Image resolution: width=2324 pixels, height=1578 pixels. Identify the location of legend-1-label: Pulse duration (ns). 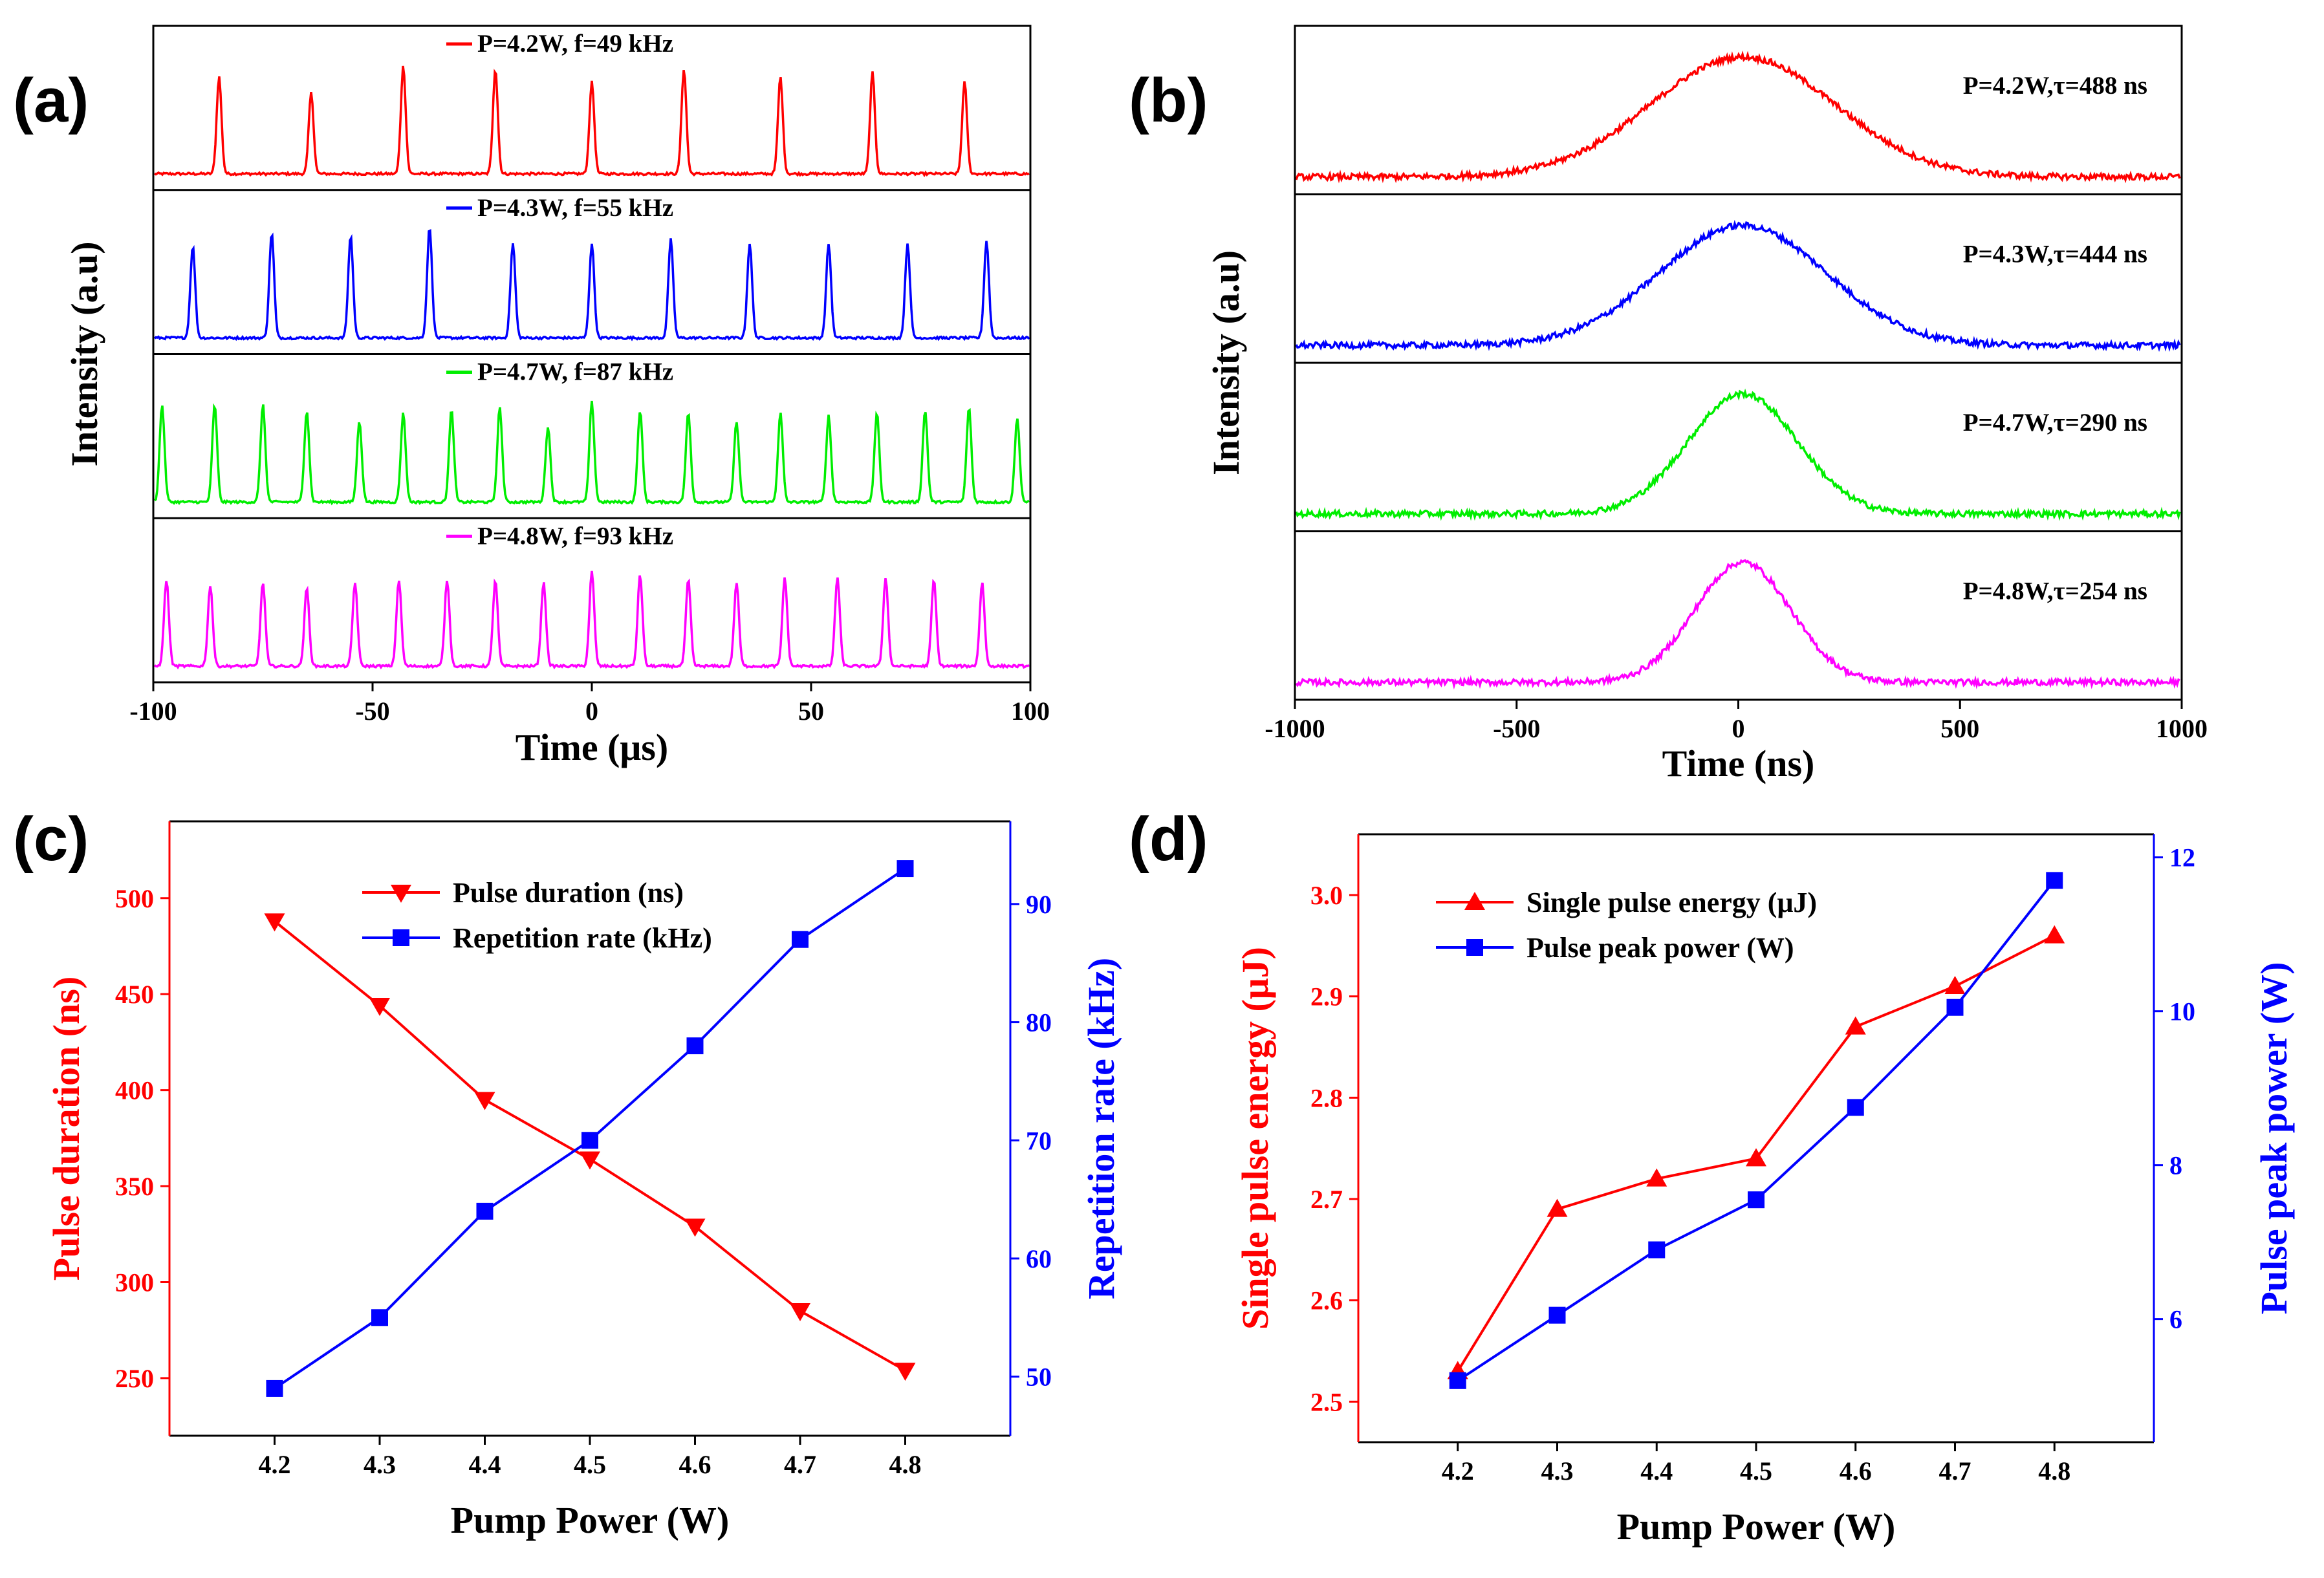
(568, 893).